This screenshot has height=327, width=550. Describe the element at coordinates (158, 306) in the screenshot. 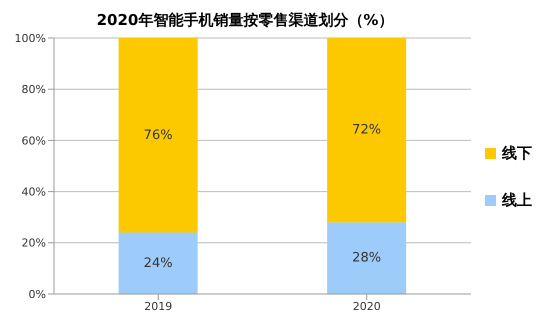

I see `x-tick-label: 2019` at that location.